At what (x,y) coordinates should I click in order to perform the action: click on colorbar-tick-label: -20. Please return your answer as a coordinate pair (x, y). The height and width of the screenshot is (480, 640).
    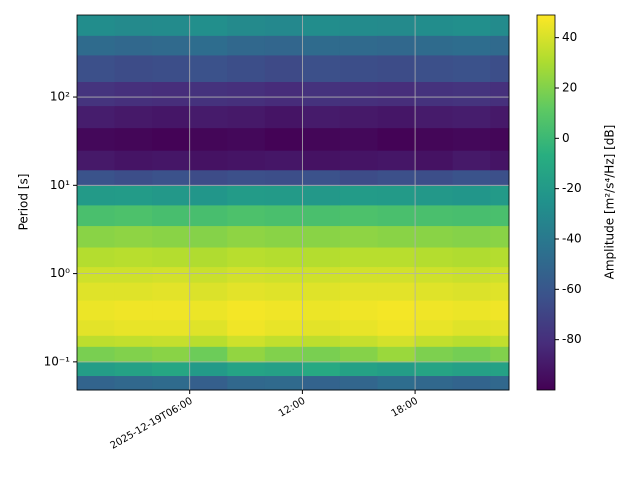
    Looking at the image, I should click on (572, 188).